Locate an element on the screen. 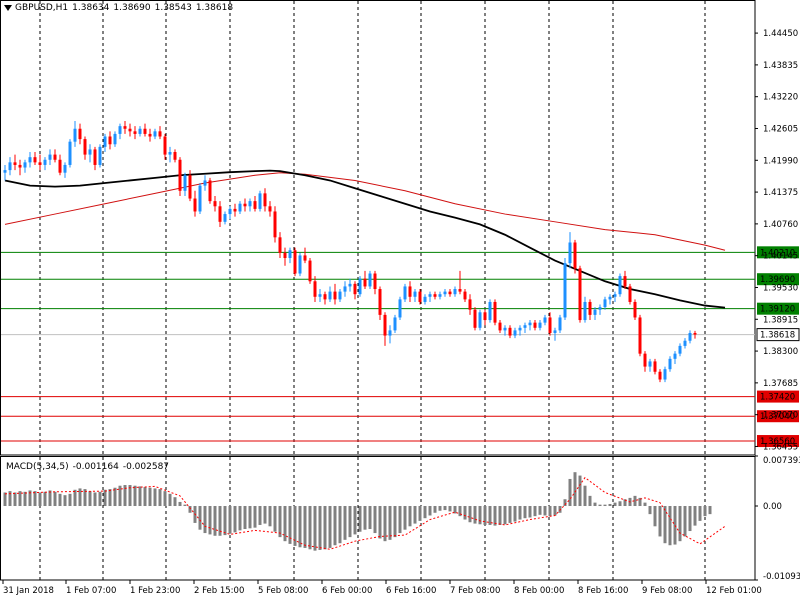 Image resolution: width=800 pixels, height=604 pixels. price-tick-label: 1.38300 is located at coordinates (780, 352).